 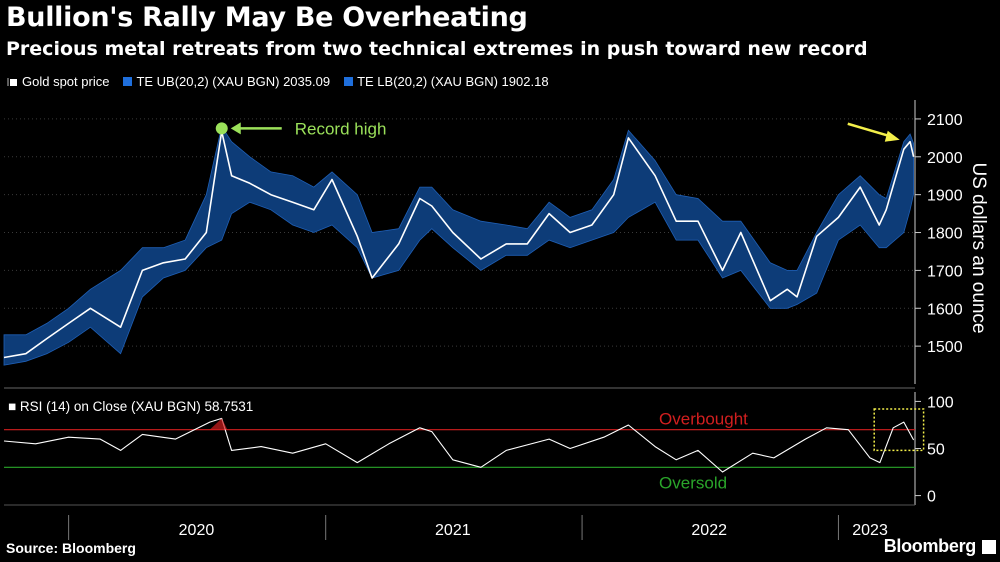 What do you see at coordinates (130, 406) in the screenshot?
I see `rsi-legend-label: ■ RSI (14) on Close (XAU BGN) 58.7531` at bounding box center [130, 406].